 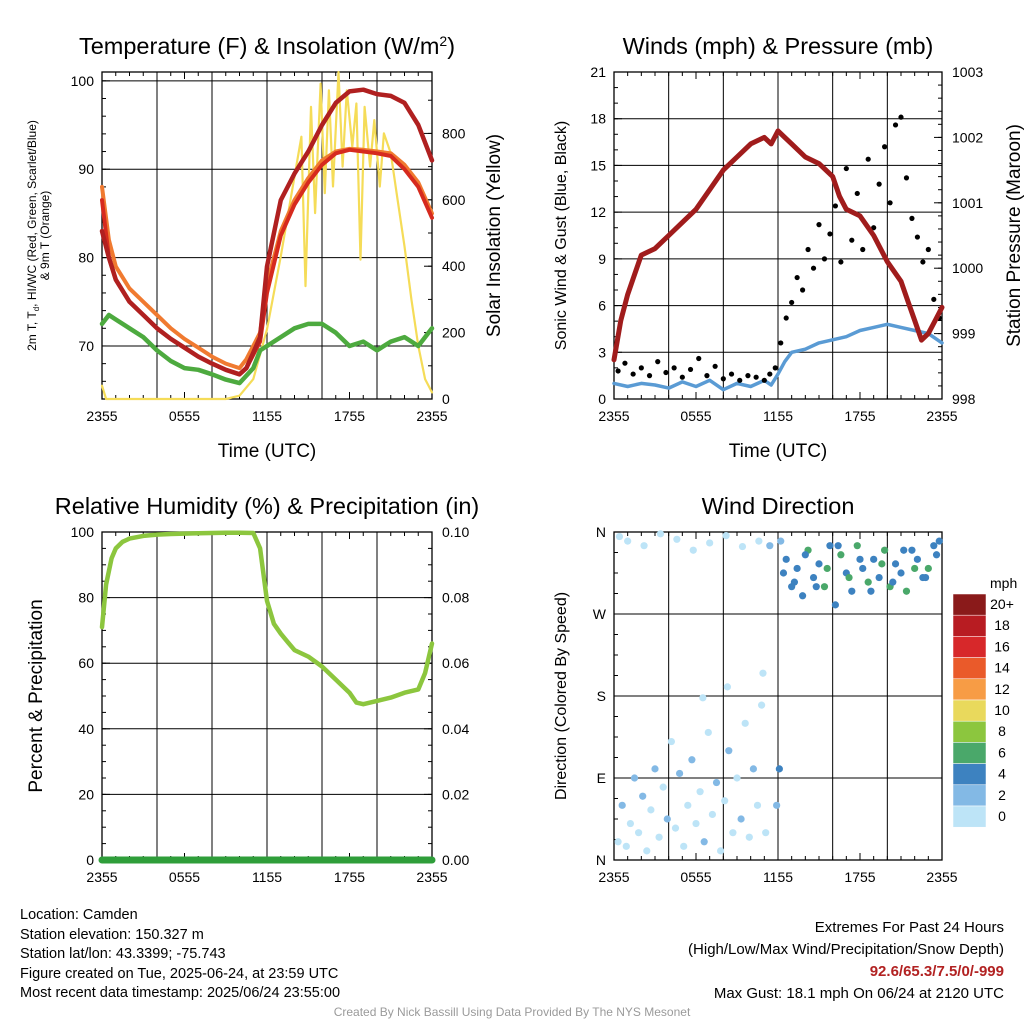 I want to click on y-tick-label: 9, so click(x=602, y=259).